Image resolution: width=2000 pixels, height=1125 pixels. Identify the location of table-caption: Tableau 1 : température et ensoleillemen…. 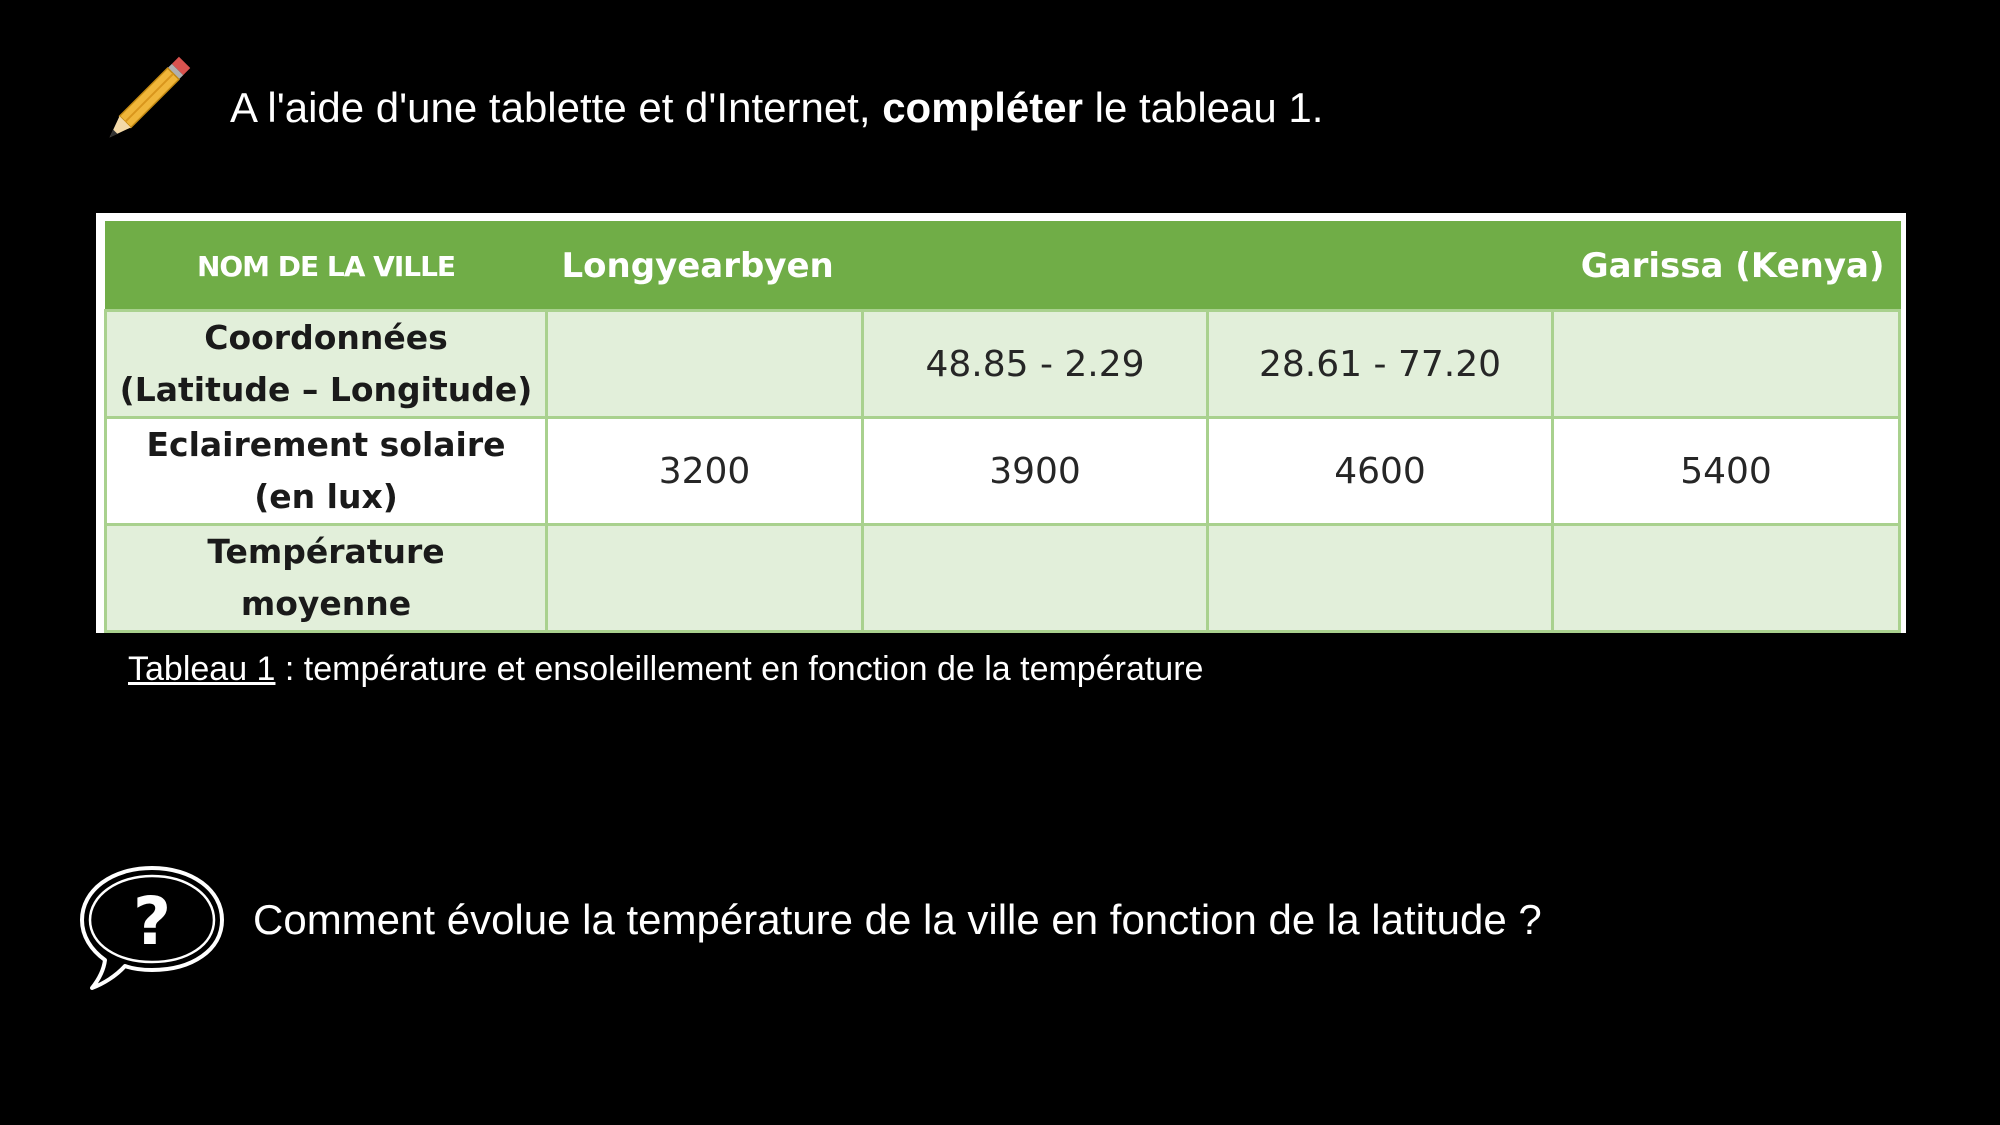
(665, 669).